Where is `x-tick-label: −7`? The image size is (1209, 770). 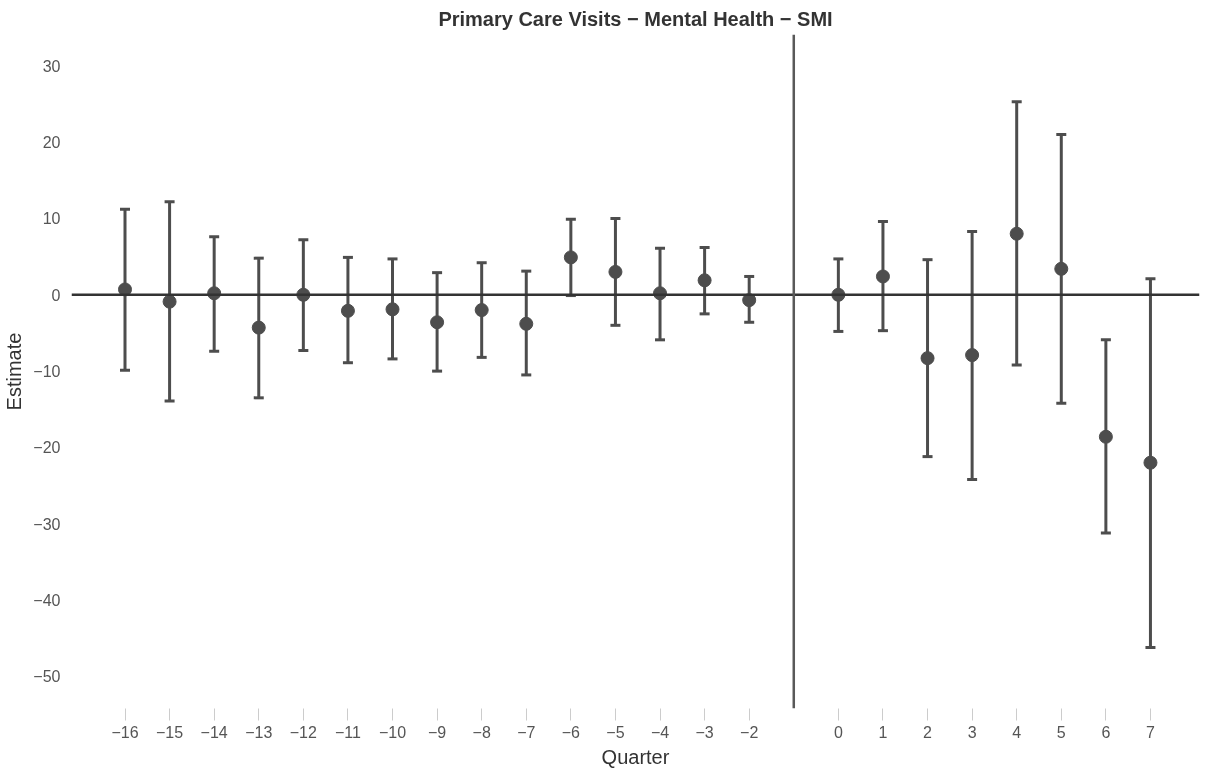 x-tick-label: −7 is located at coordinates (526, 732).